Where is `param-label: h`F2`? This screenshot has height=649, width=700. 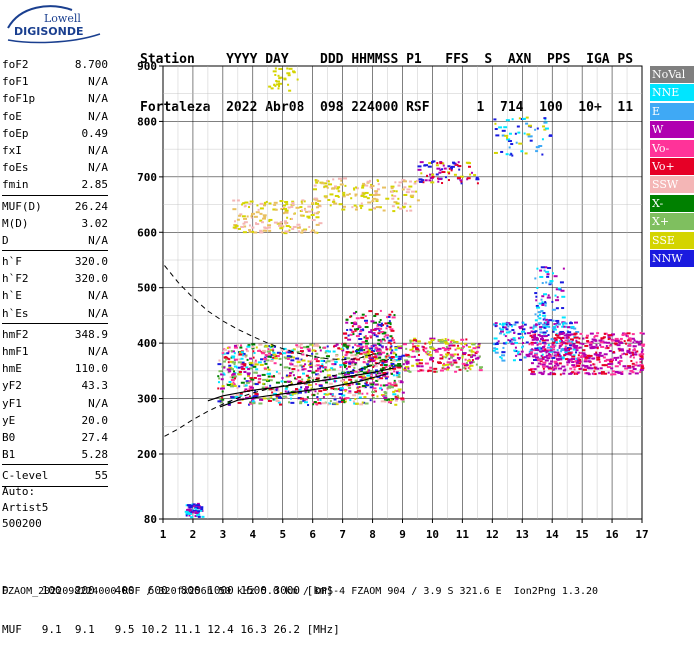
param-label: h`F2 is located at coordinates (15, 279).